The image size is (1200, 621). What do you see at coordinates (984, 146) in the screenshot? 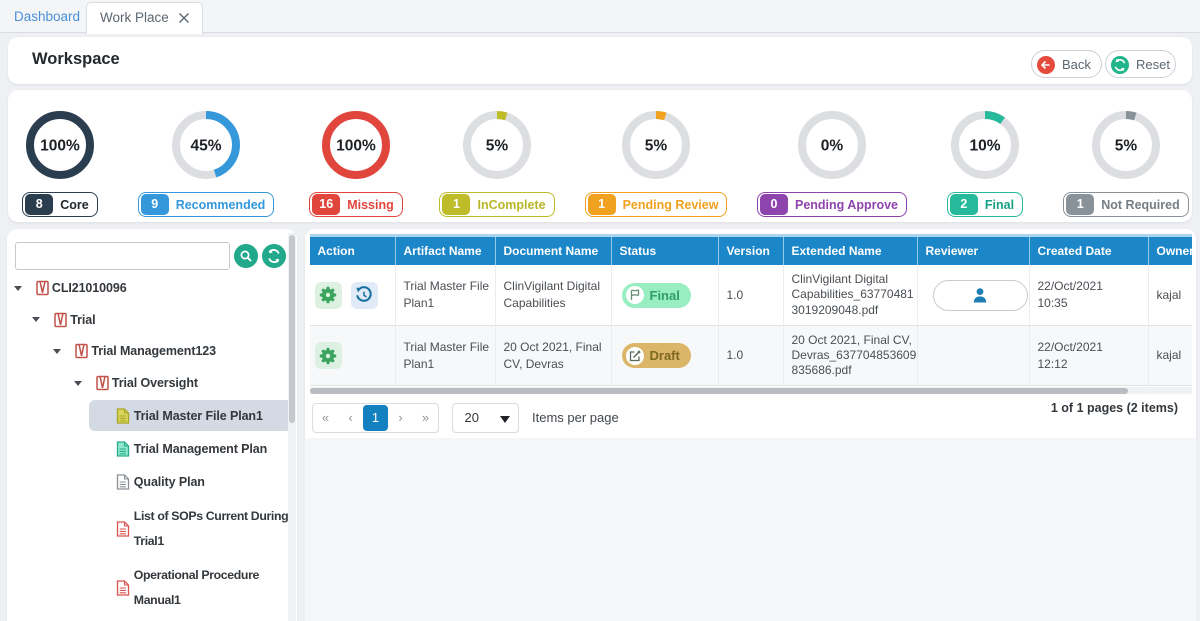
I see `svg-text: 10%` at bounding box center [984, 146].